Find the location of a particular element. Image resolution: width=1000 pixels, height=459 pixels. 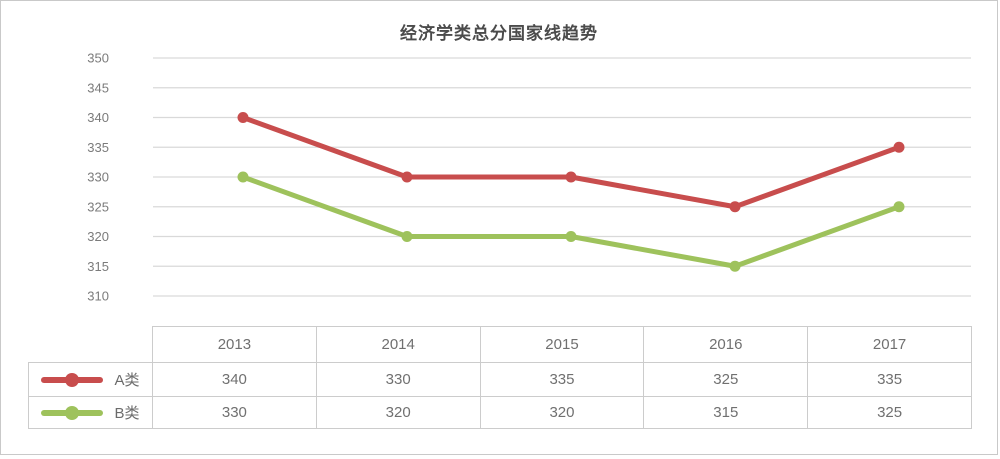

y-tick-label-345: 345 is located at coordinates (98, 87).